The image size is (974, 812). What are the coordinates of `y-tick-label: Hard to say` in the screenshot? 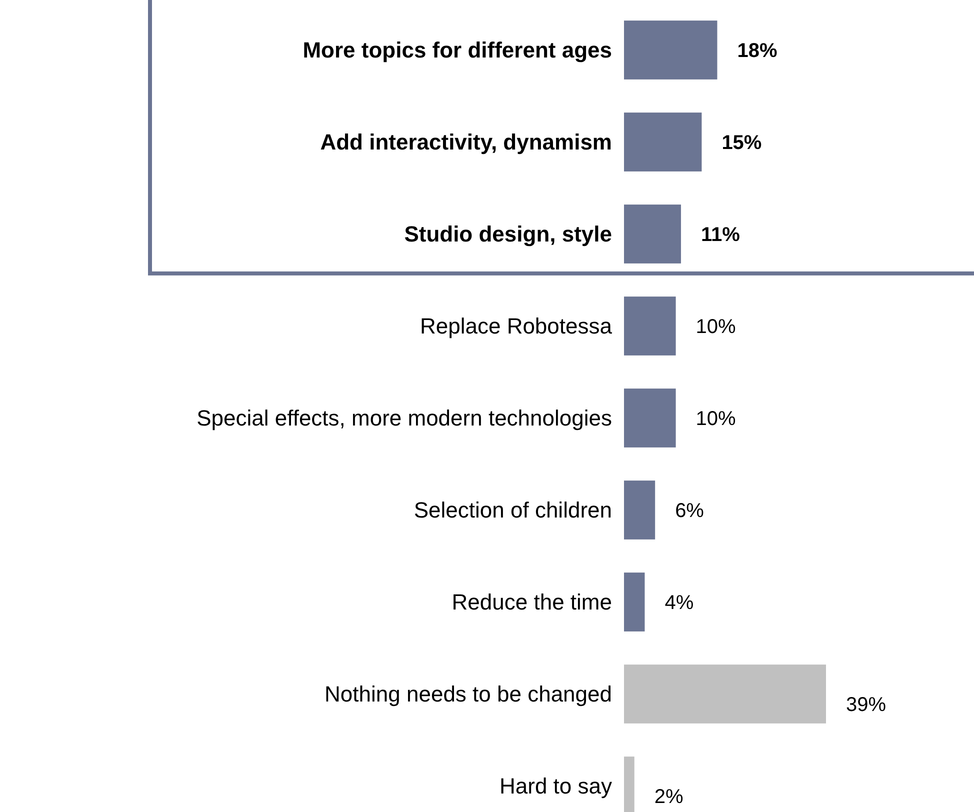 It's located at (556, 786).